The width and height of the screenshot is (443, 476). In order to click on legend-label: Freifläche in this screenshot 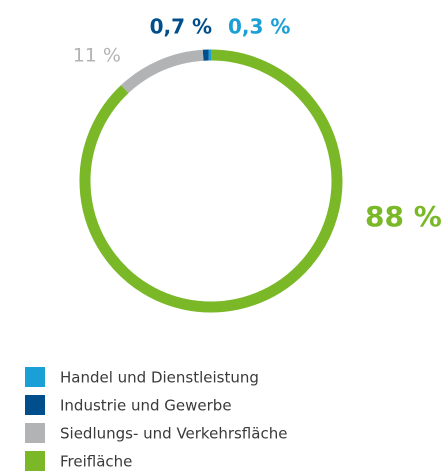, I will do `click(96, 462)`.